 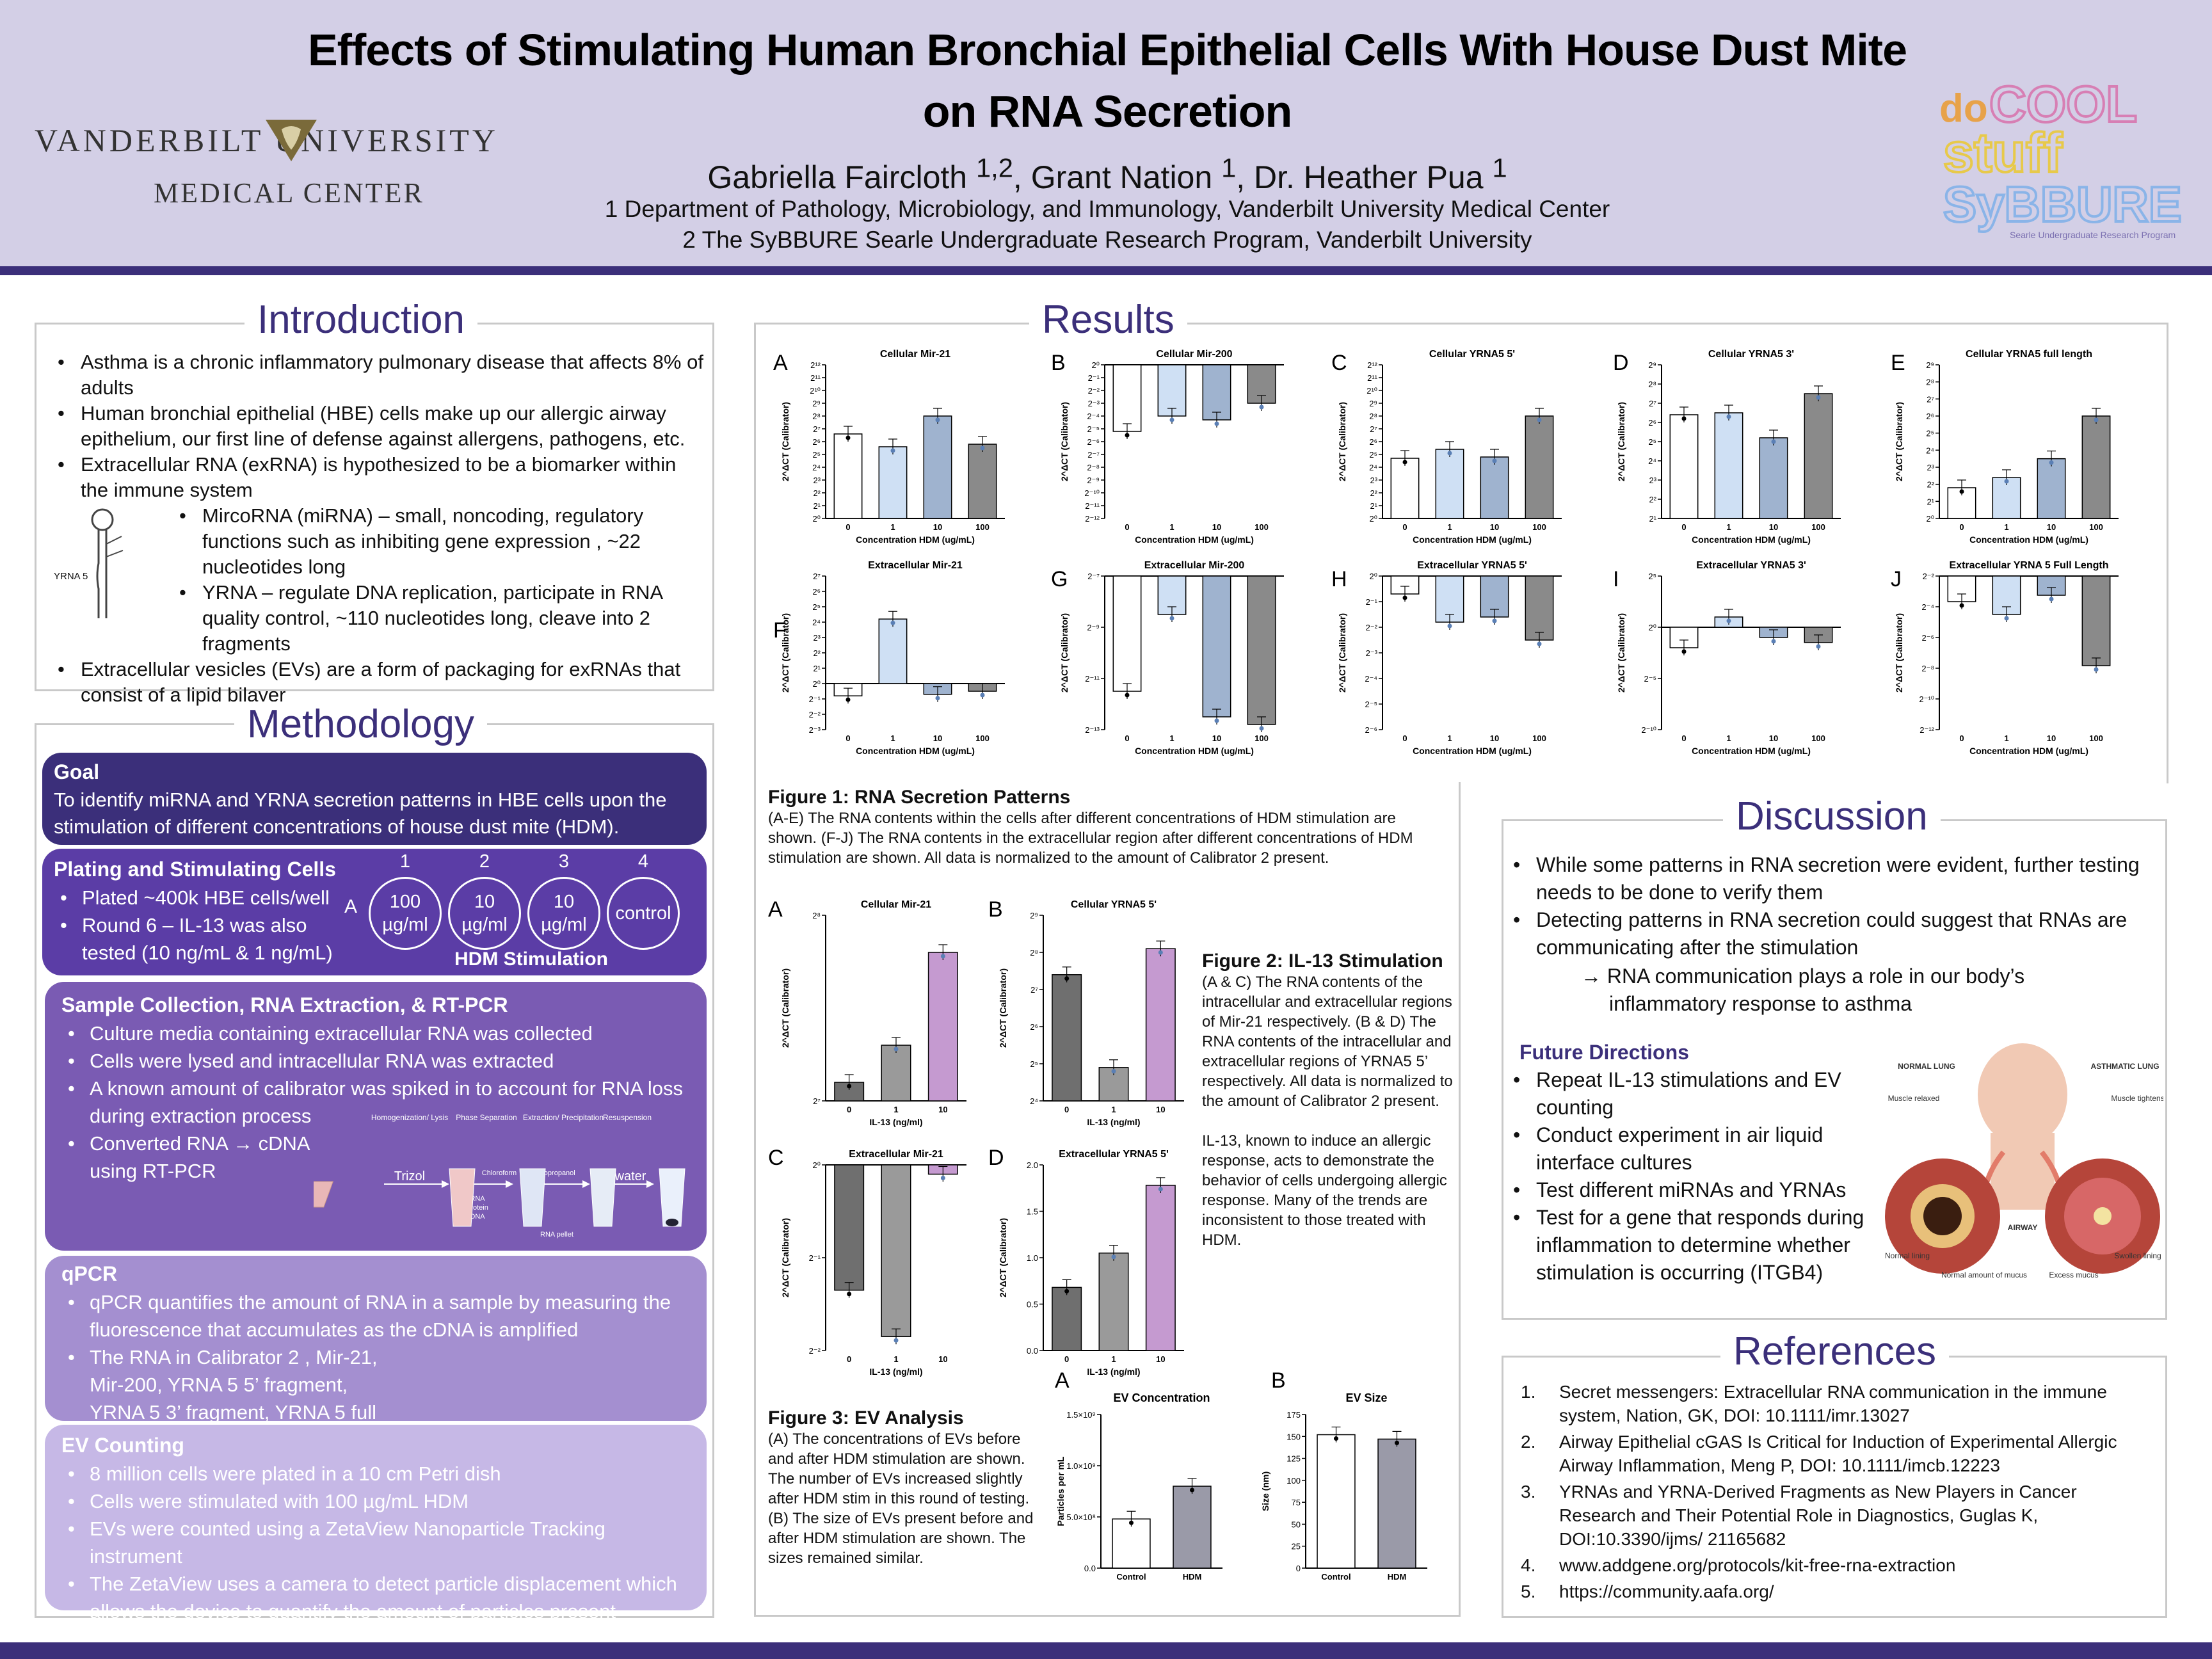 I want to click on y-tick-label: 25, so click(x=1296, y=1546).